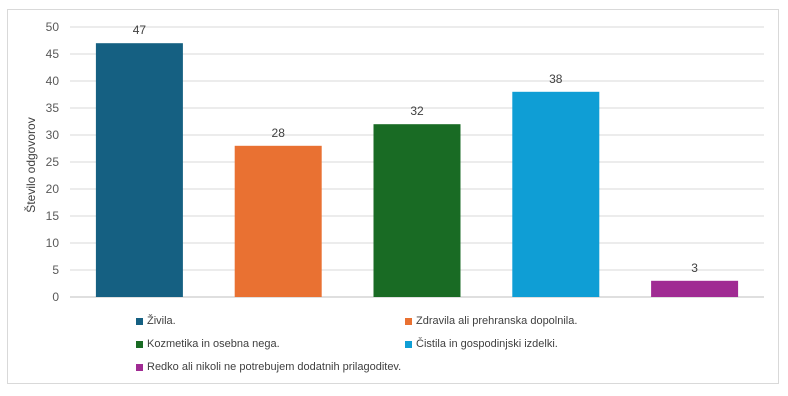  What do you see at coordinates (417, 111) in the screenshot?
I see `data-label: 32` at bounding box center [417, 111].